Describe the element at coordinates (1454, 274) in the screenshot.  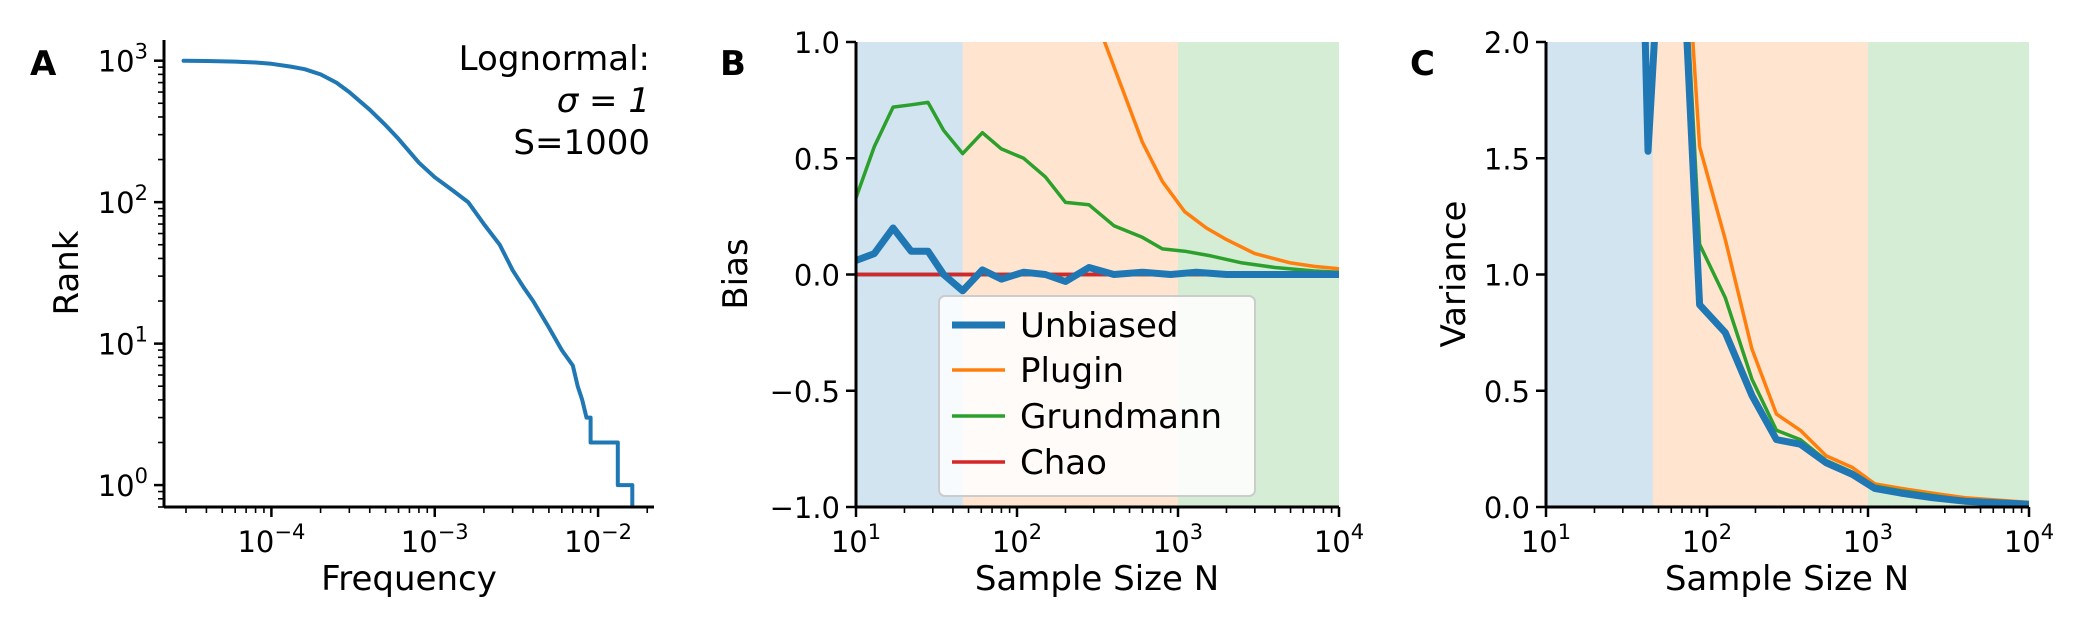
I see `panel-c-ylabel: Variance` at that location.